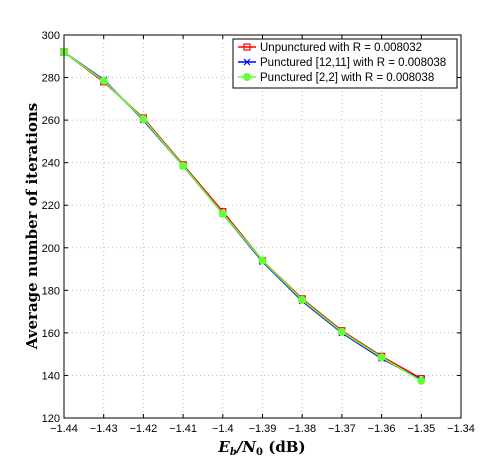 The height and width of the screenshot is (470, 498). I want to click on legend-box, so click(345, 63).